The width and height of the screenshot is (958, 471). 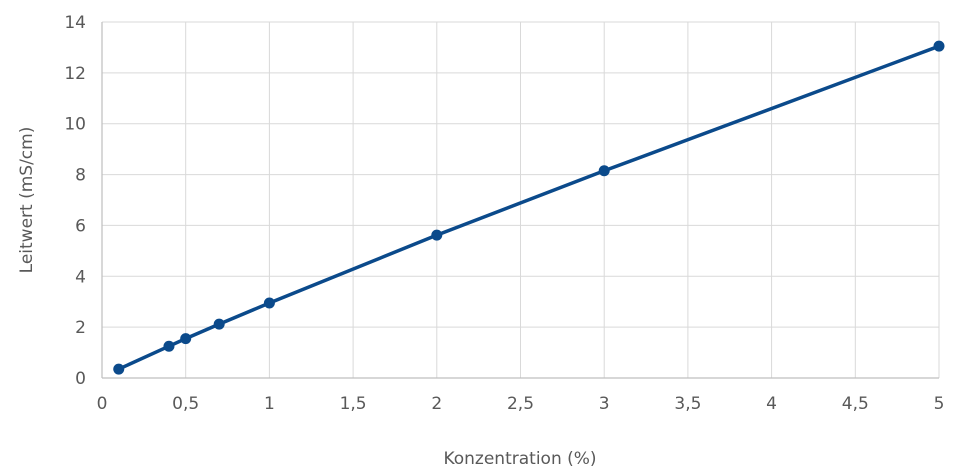 What do you see at coordinates (80, 277) in the screenshot?
I see `y-tick-label: 4` at bounding box center [80, 277].